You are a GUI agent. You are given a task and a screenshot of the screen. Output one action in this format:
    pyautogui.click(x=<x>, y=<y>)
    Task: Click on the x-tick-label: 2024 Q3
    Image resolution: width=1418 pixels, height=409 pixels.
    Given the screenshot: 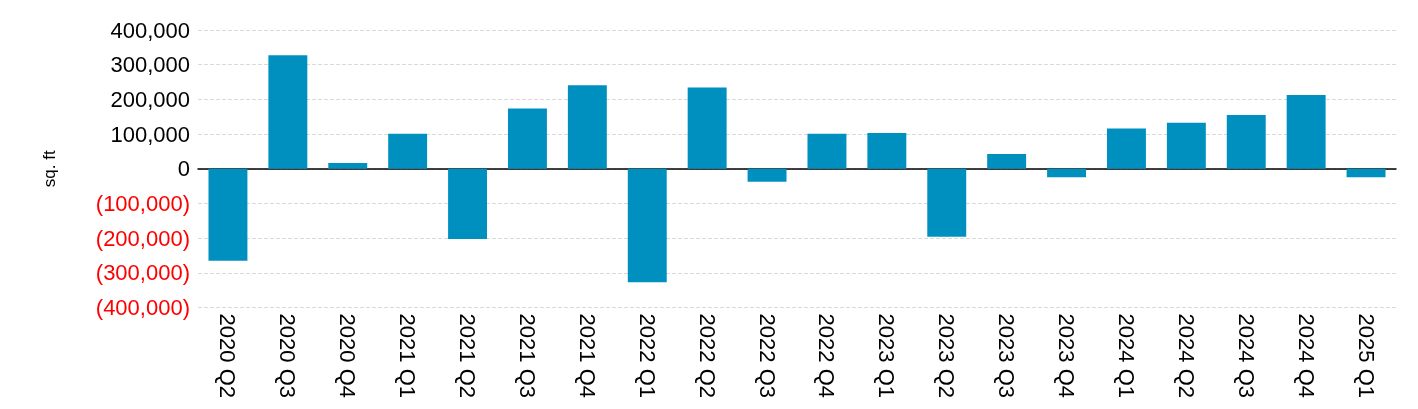 What is the action you would take?
    pyautogui.click(x=1246, y=355)
    